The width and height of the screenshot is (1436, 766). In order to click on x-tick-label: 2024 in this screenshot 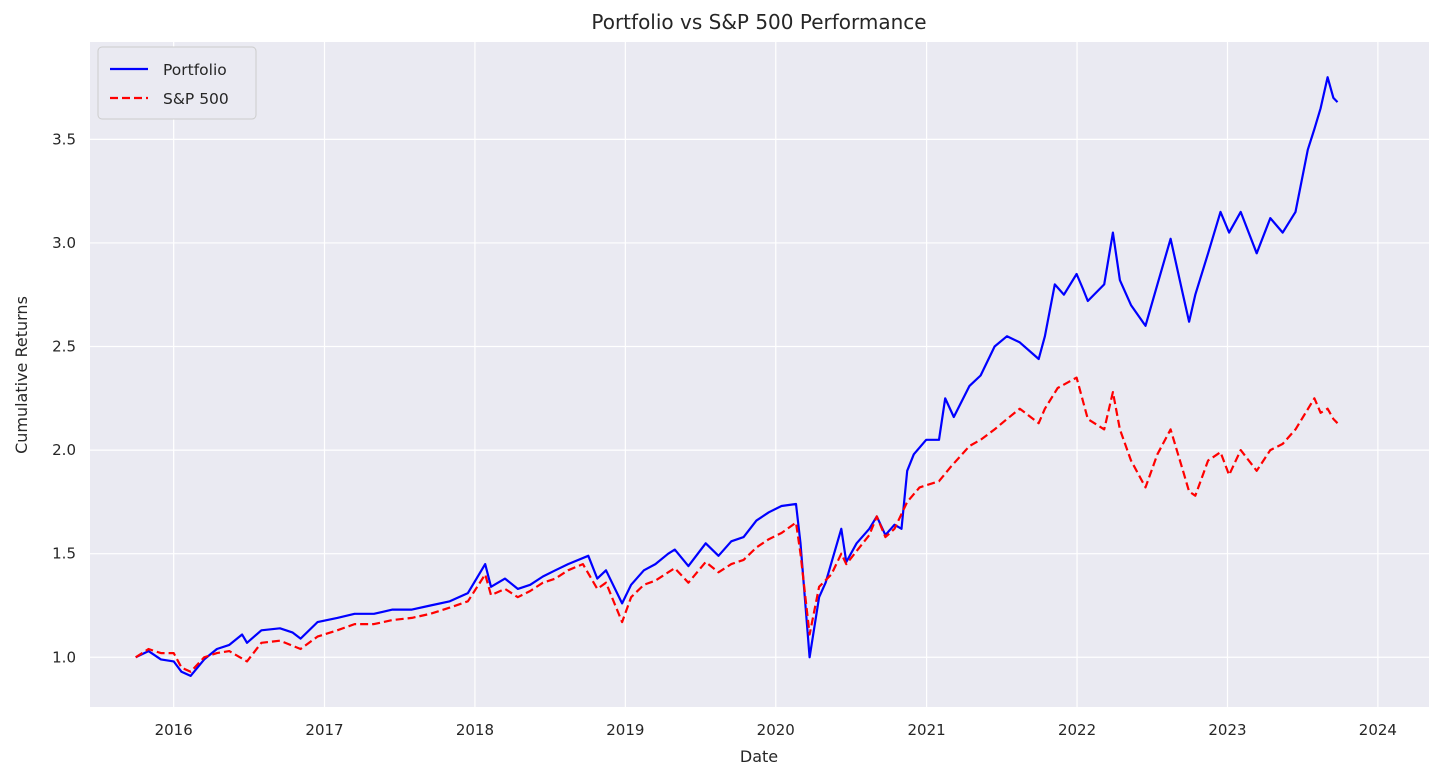, I will do `click(1378, 730)`.